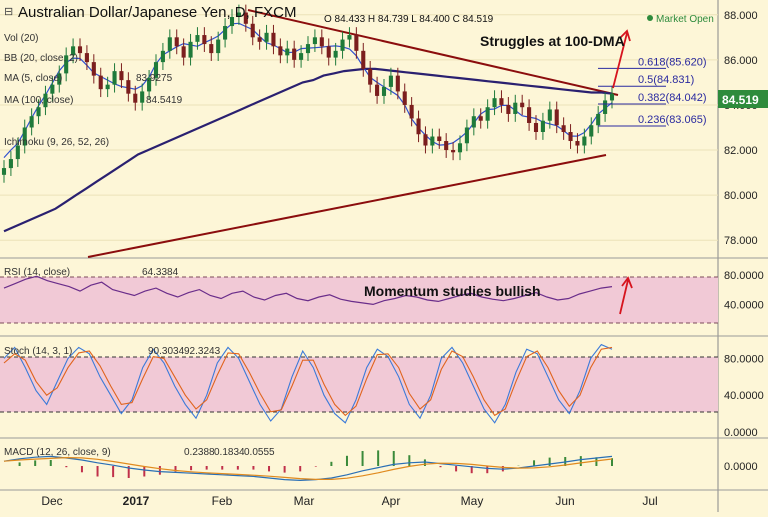 The height and width of the screenshot is (517, 768). I want to click on stoch-tick-label: 0.0000, so click(741, 433).